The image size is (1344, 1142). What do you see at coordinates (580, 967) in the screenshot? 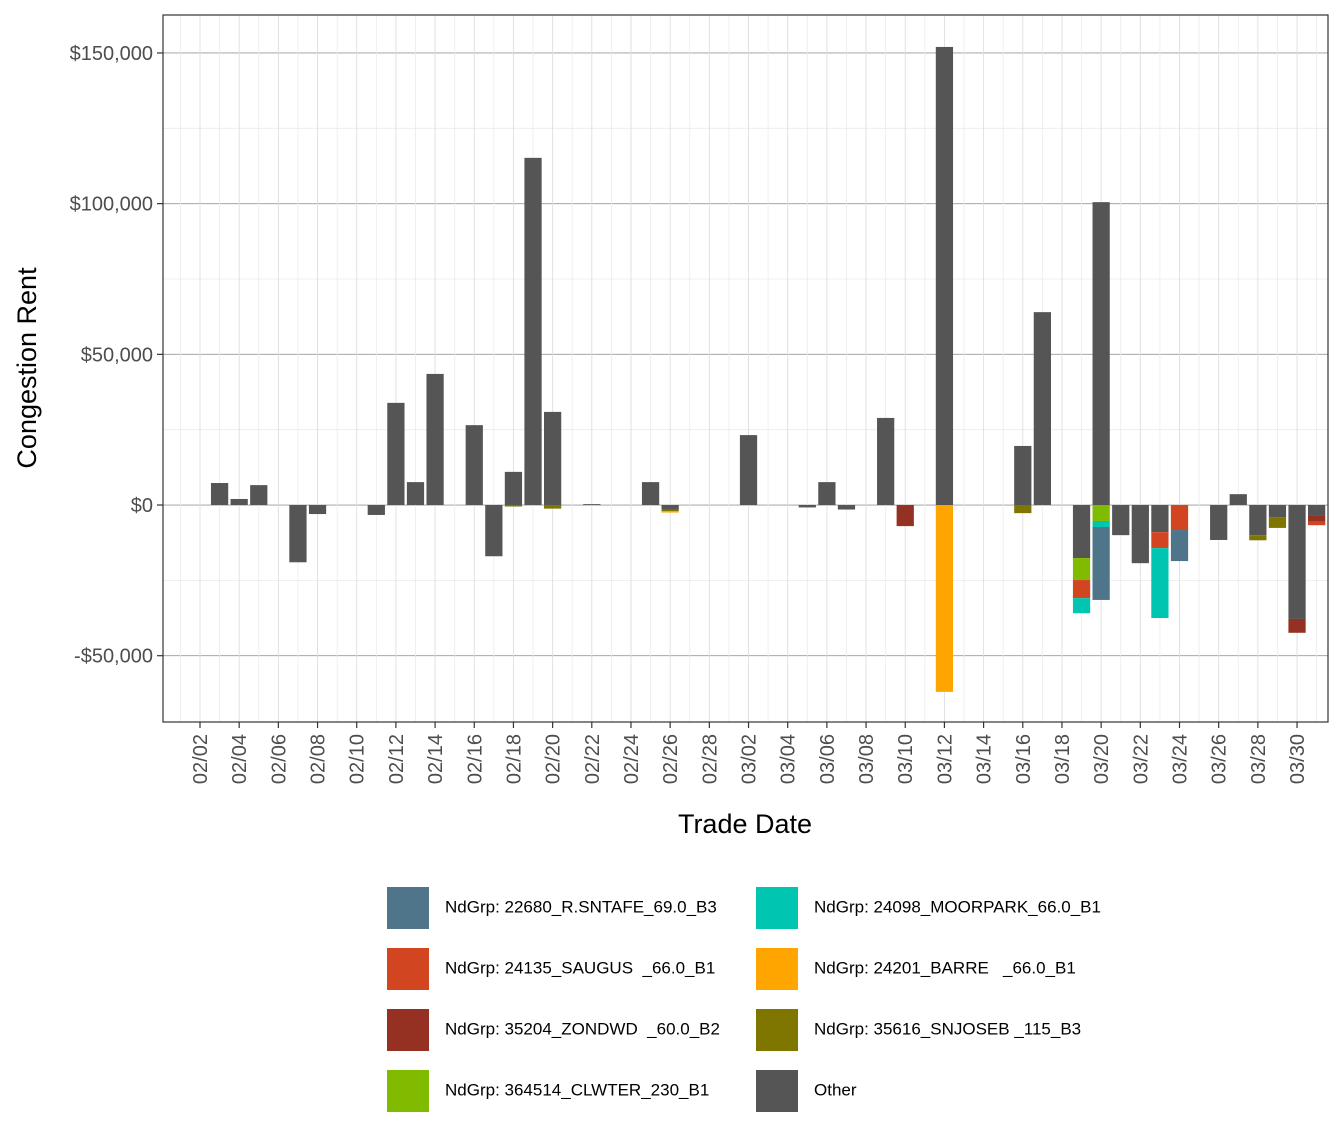
I see `legend-label: NdGrp: 24135_SAUGUS _66.0_B1` at bounding box center [580, 967].